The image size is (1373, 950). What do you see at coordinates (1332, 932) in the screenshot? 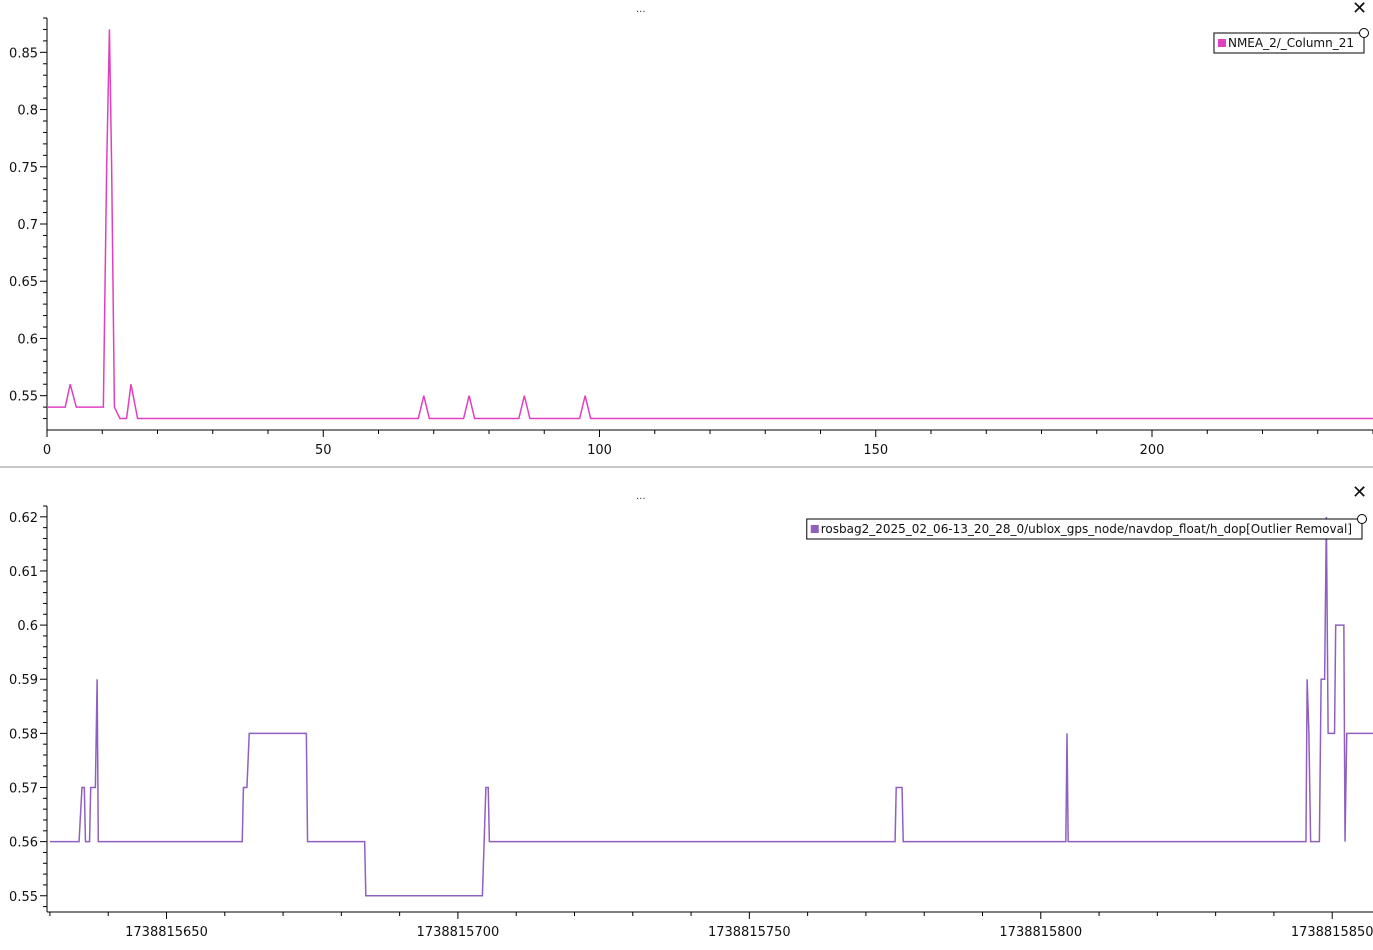
I see `x-tick-label: 1738815850` at bounding box center [1332, 932].